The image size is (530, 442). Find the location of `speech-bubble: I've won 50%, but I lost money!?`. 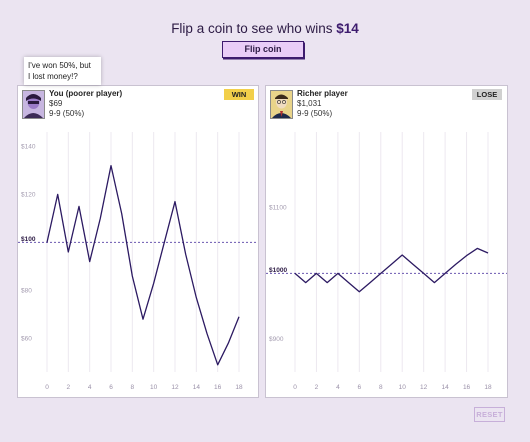

speech-bubble: I've won 50%, but I lost money!? is located at coordinates (62, 71).